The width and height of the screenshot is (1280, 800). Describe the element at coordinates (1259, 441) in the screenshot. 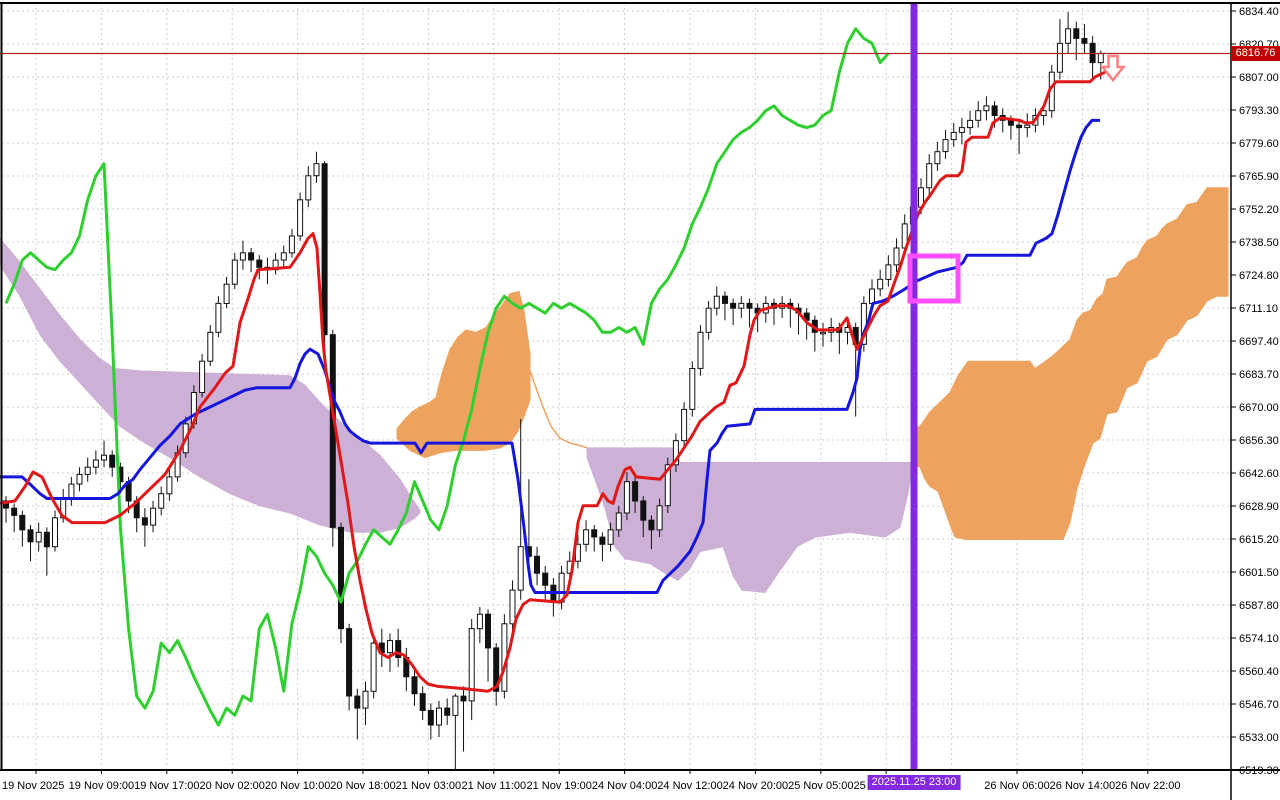

I see `price-tick-label: 6656.30` at that location.